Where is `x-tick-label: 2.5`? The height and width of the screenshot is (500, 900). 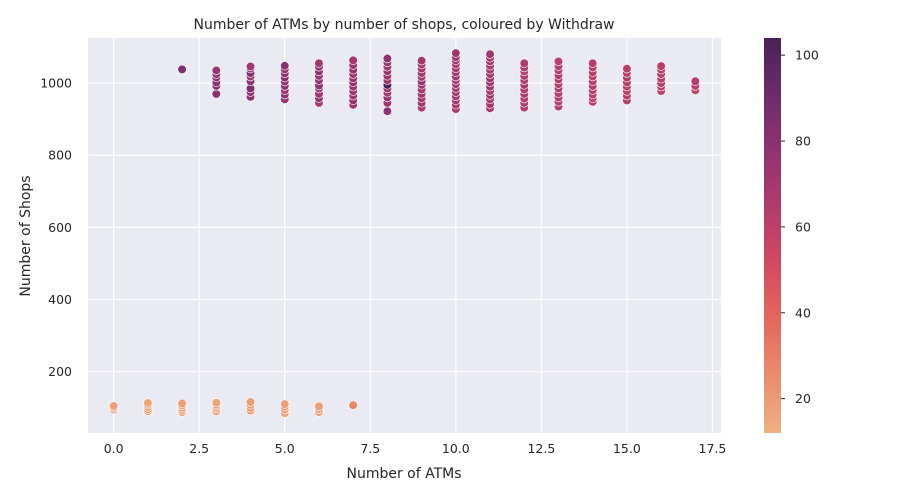 x-tick-label: 2.5 is located at coordinates (199, 448).